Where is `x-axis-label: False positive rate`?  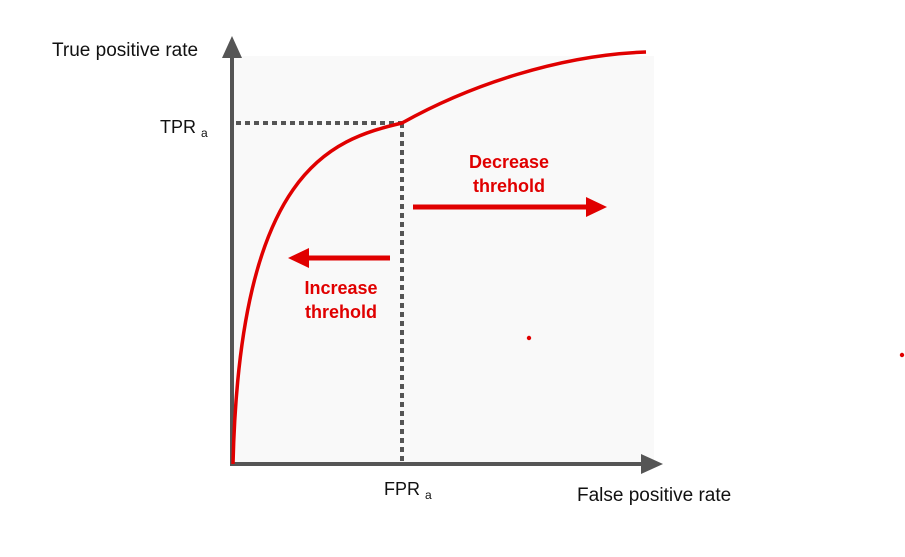
x-axis-label: False positive rate is located at coordinates (654, 495).